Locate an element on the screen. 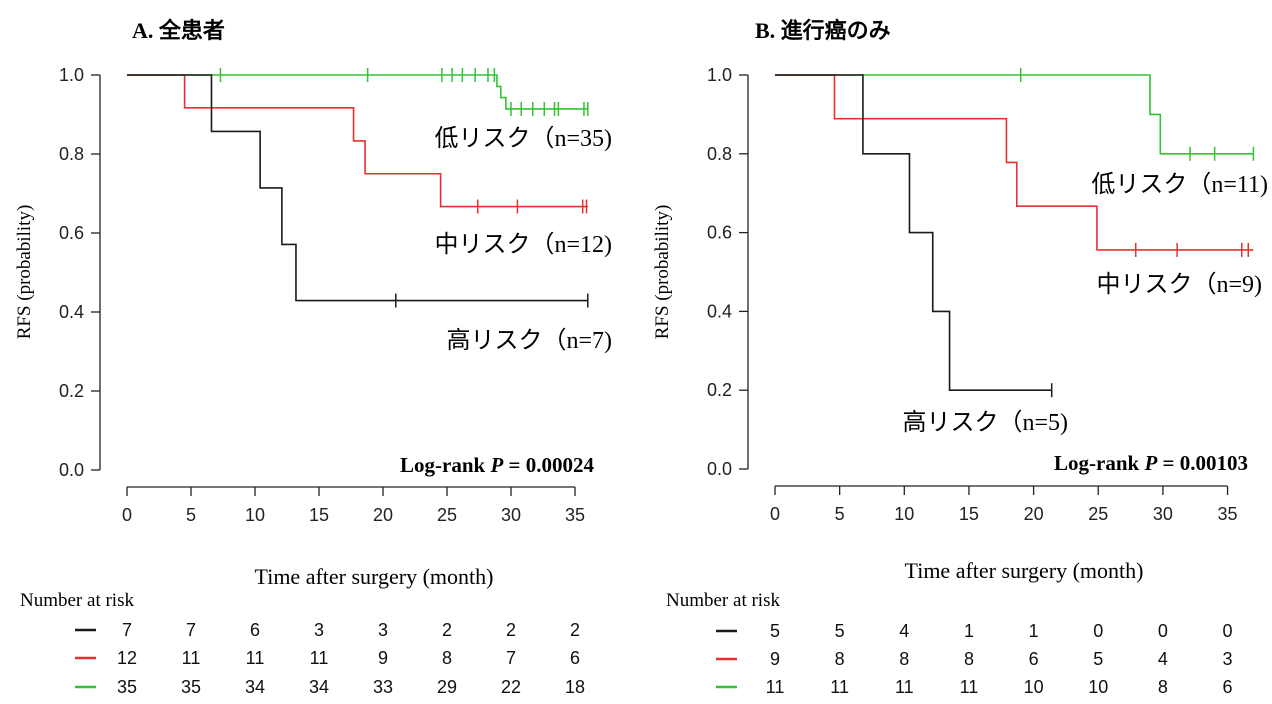  x-tick-label: 0 is located at coordinates (127, 515).